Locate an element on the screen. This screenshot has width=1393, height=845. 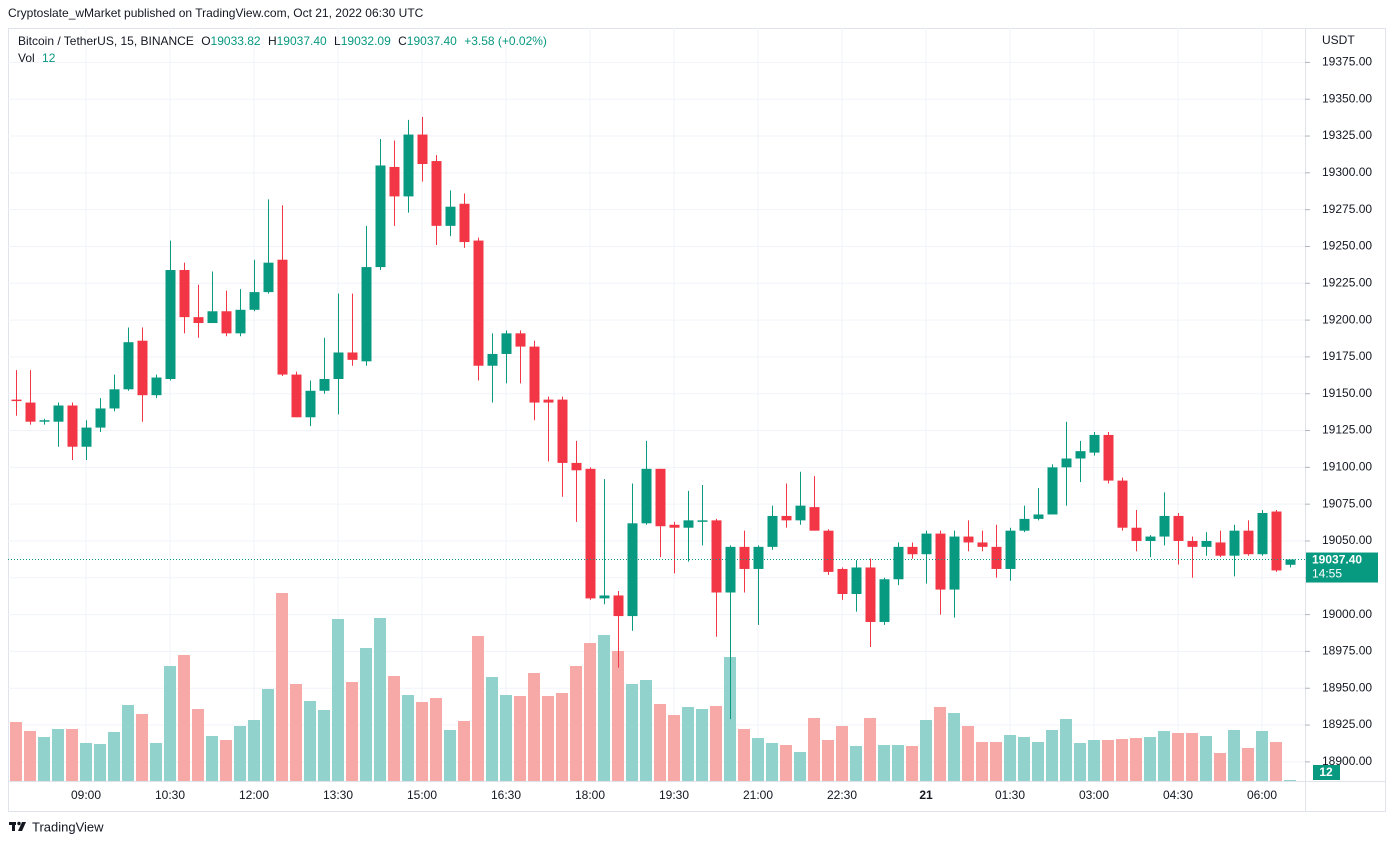
volume-label: Vol is located at coordinates (26, 58).